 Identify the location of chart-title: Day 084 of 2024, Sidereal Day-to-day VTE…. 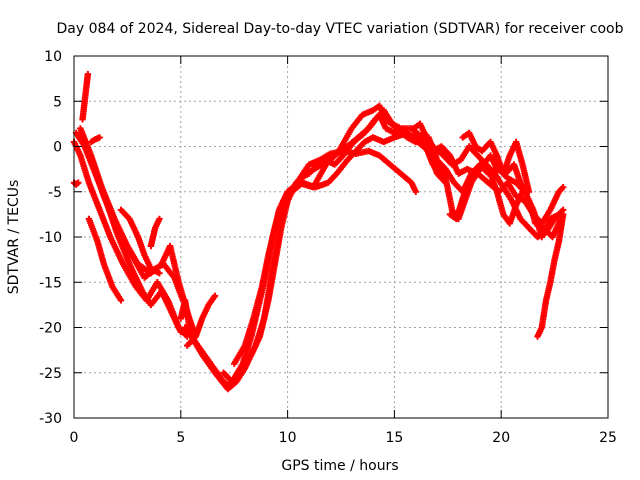
(340, 29).